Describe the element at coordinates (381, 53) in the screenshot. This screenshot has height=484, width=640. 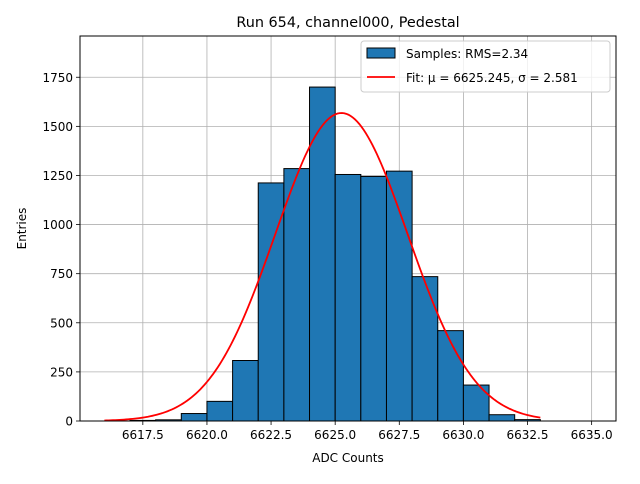
I see `legend-histogram-swatch` at that location.